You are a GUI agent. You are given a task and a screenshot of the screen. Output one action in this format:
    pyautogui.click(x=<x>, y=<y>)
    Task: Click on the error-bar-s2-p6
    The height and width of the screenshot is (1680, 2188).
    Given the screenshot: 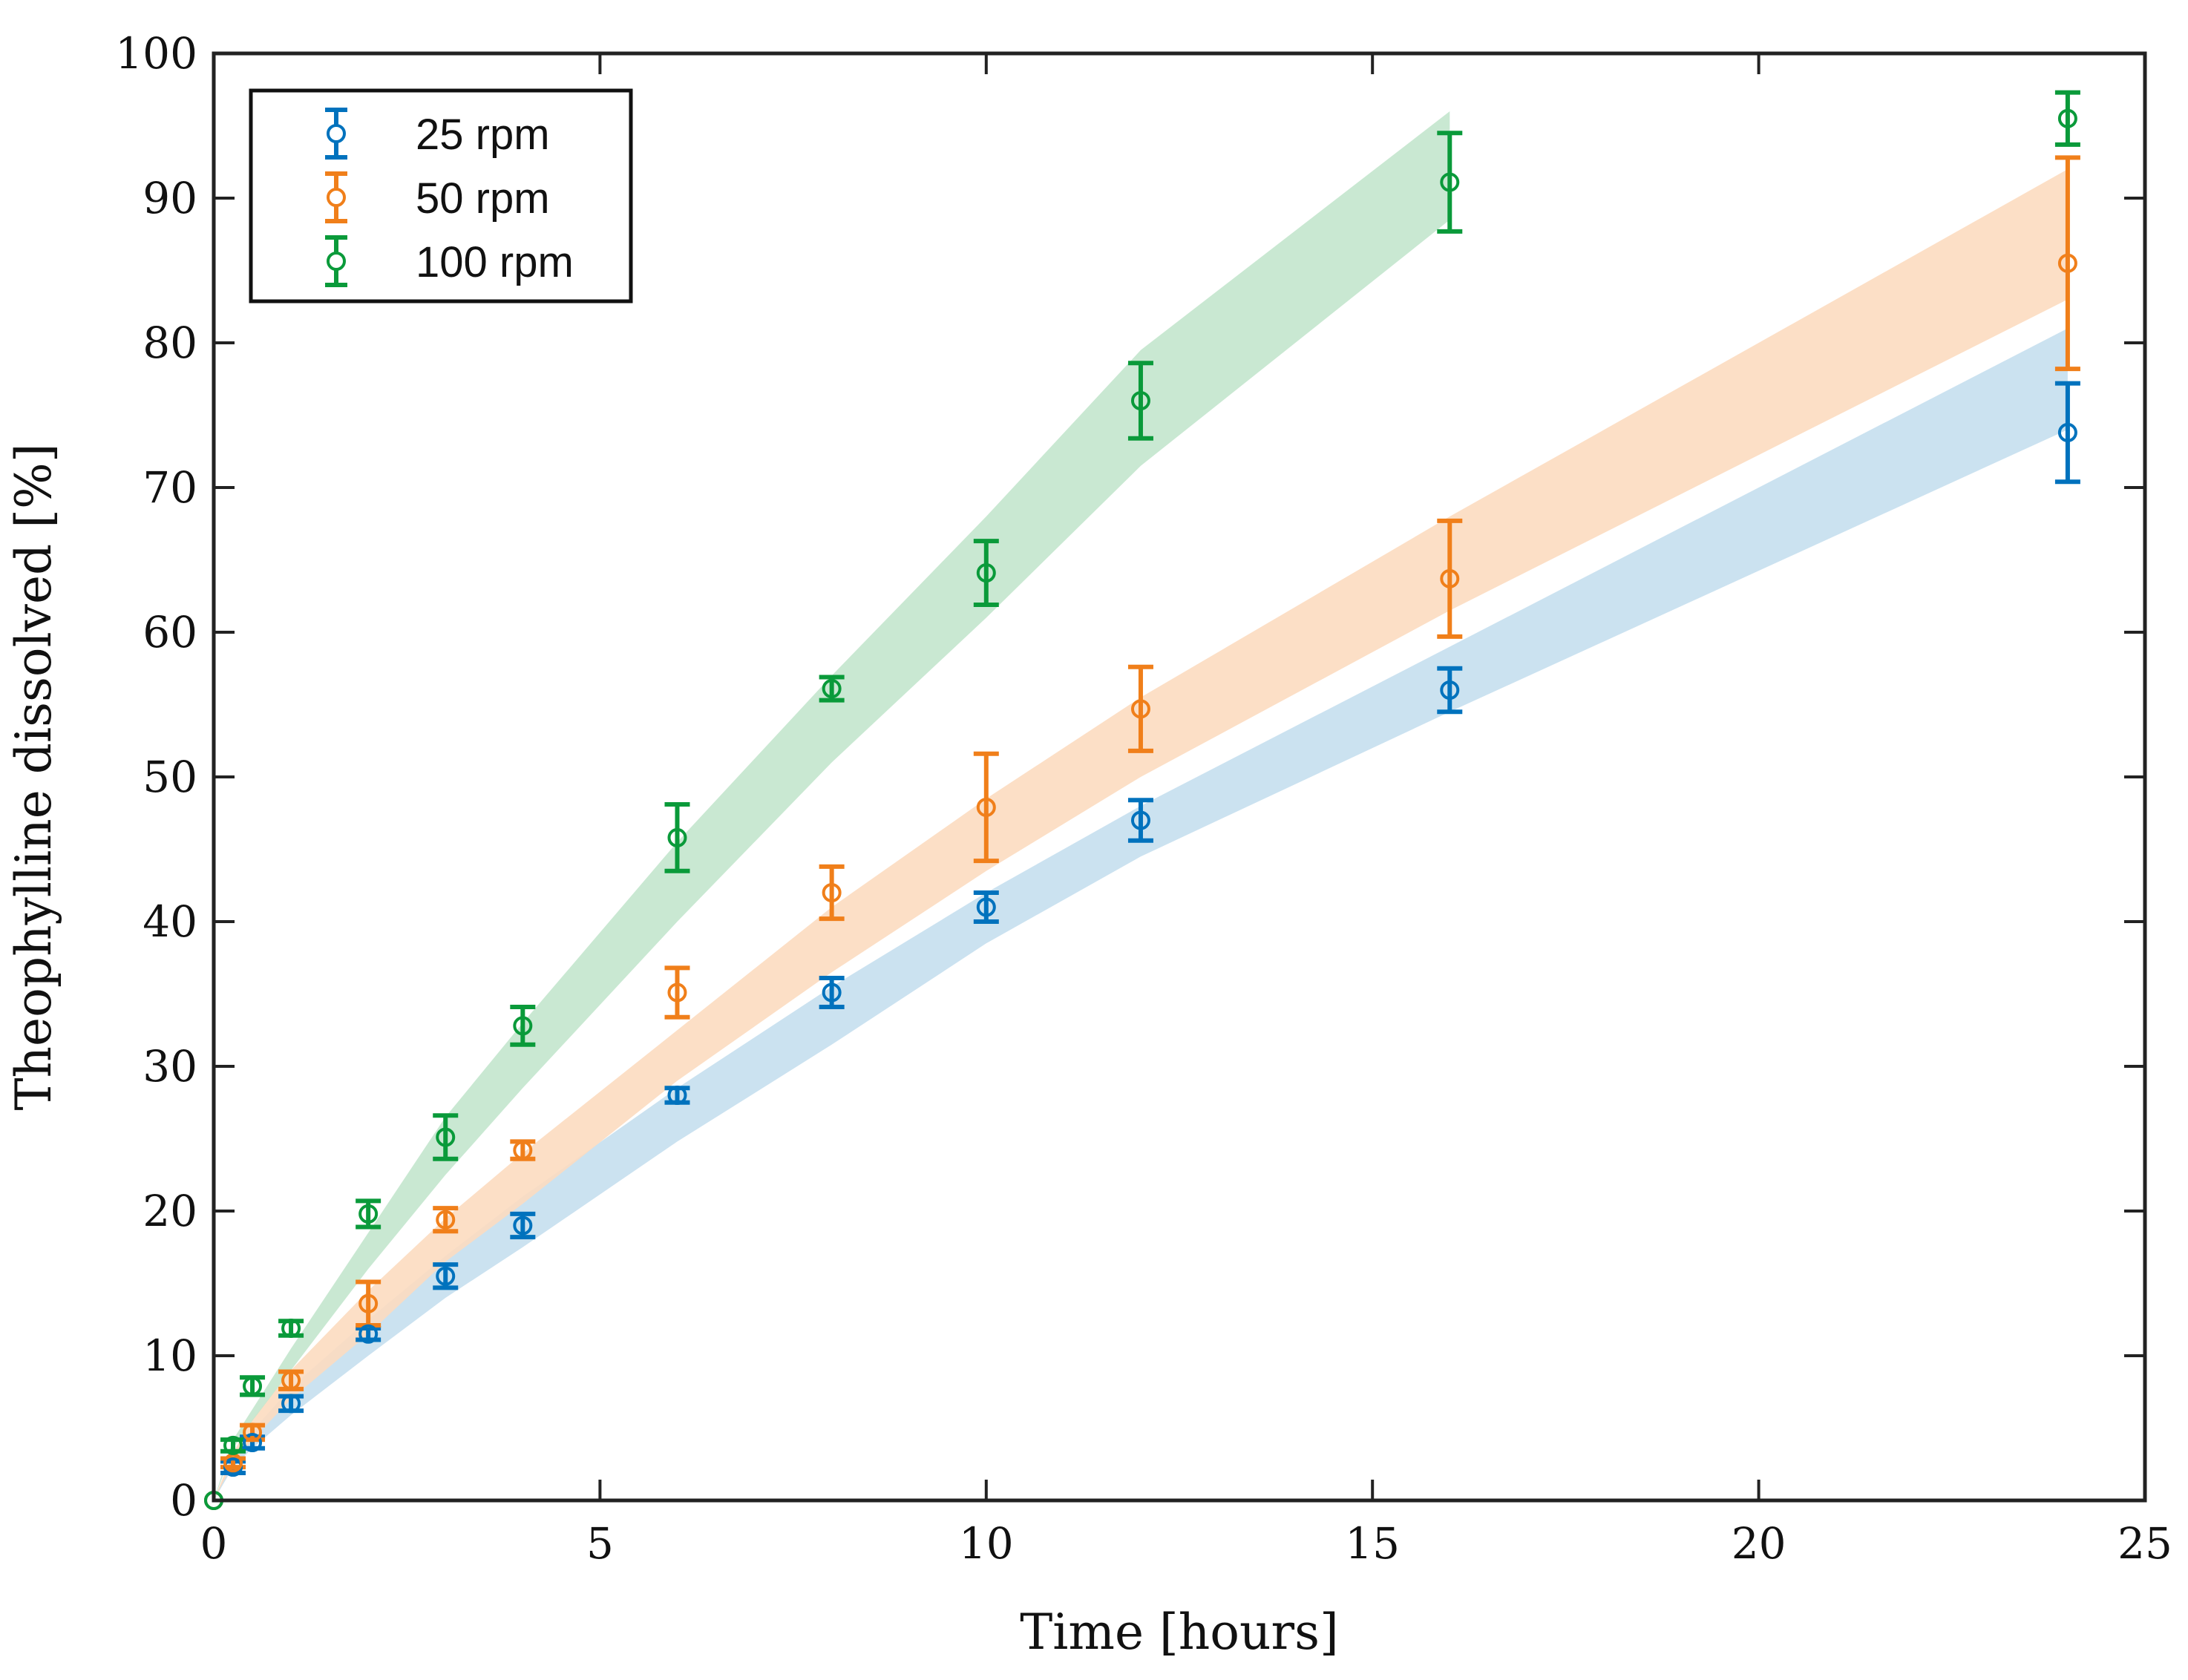 What is the action you would take?
    pyautogui.click(x=523, y=1026)
    